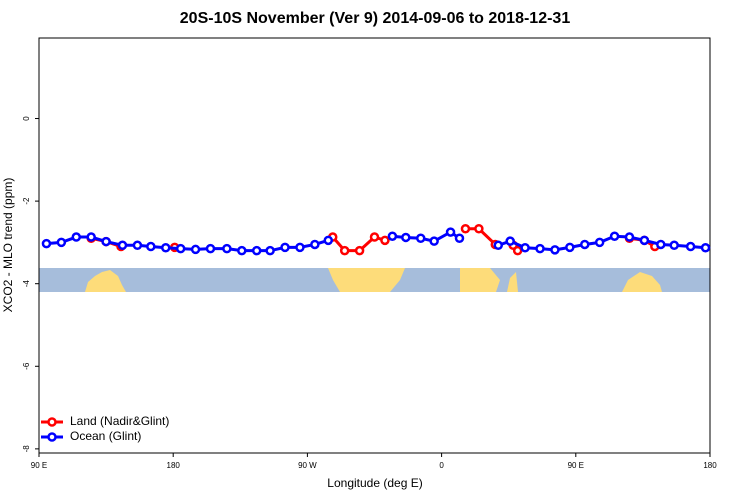 The height and width of the screenshot is (500, 750). Describe the element at coordinates (26, 284) in the screenshot. I see `y-tick-label: -4` at that location.